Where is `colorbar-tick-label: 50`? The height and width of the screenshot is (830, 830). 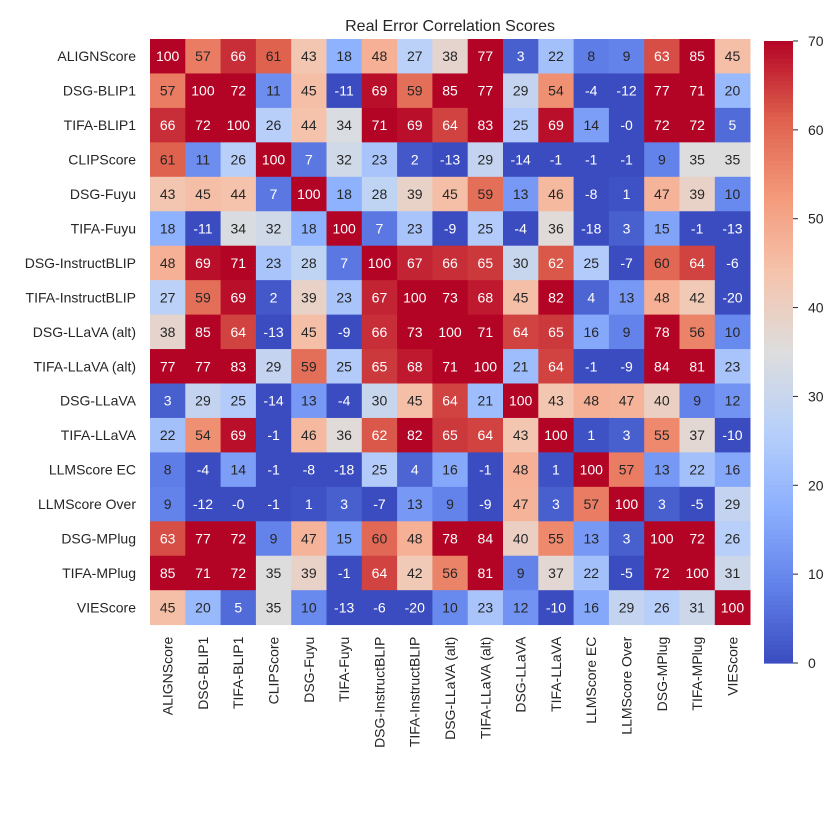
colorbar-tick-label: 50 is located at coordinates (816, 219).